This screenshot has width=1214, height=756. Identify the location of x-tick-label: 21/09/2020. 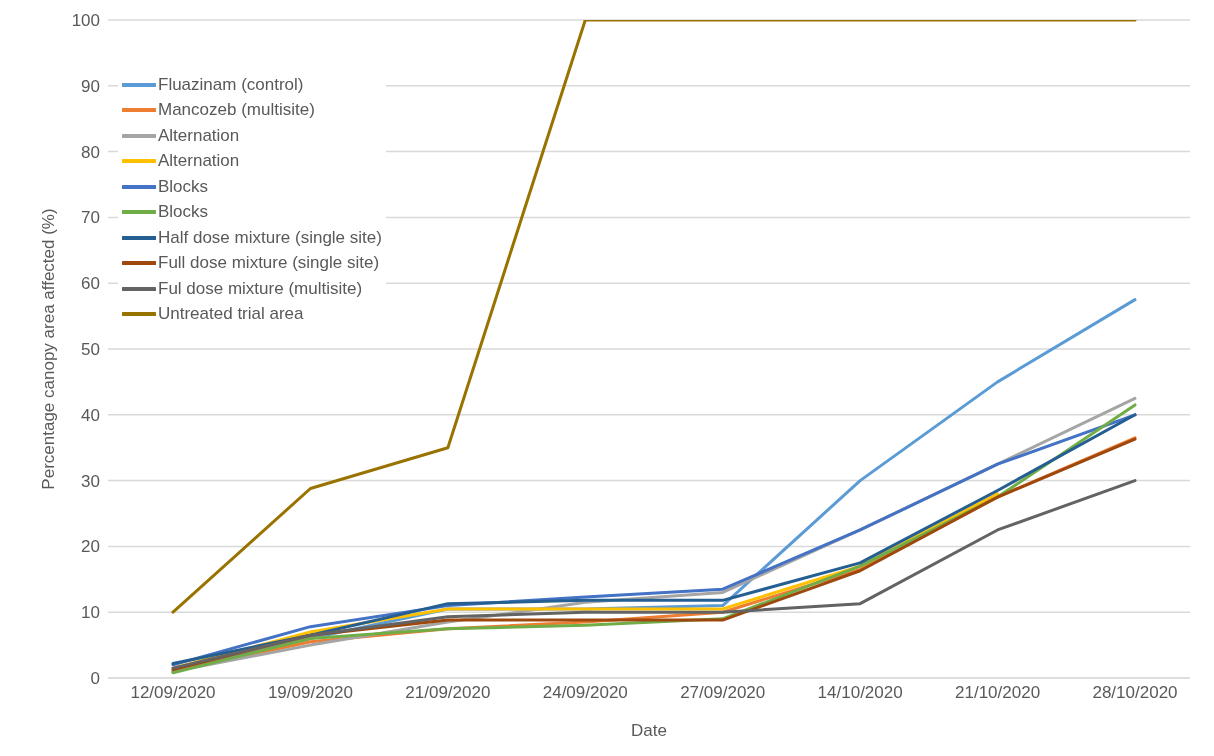
(448, 693).